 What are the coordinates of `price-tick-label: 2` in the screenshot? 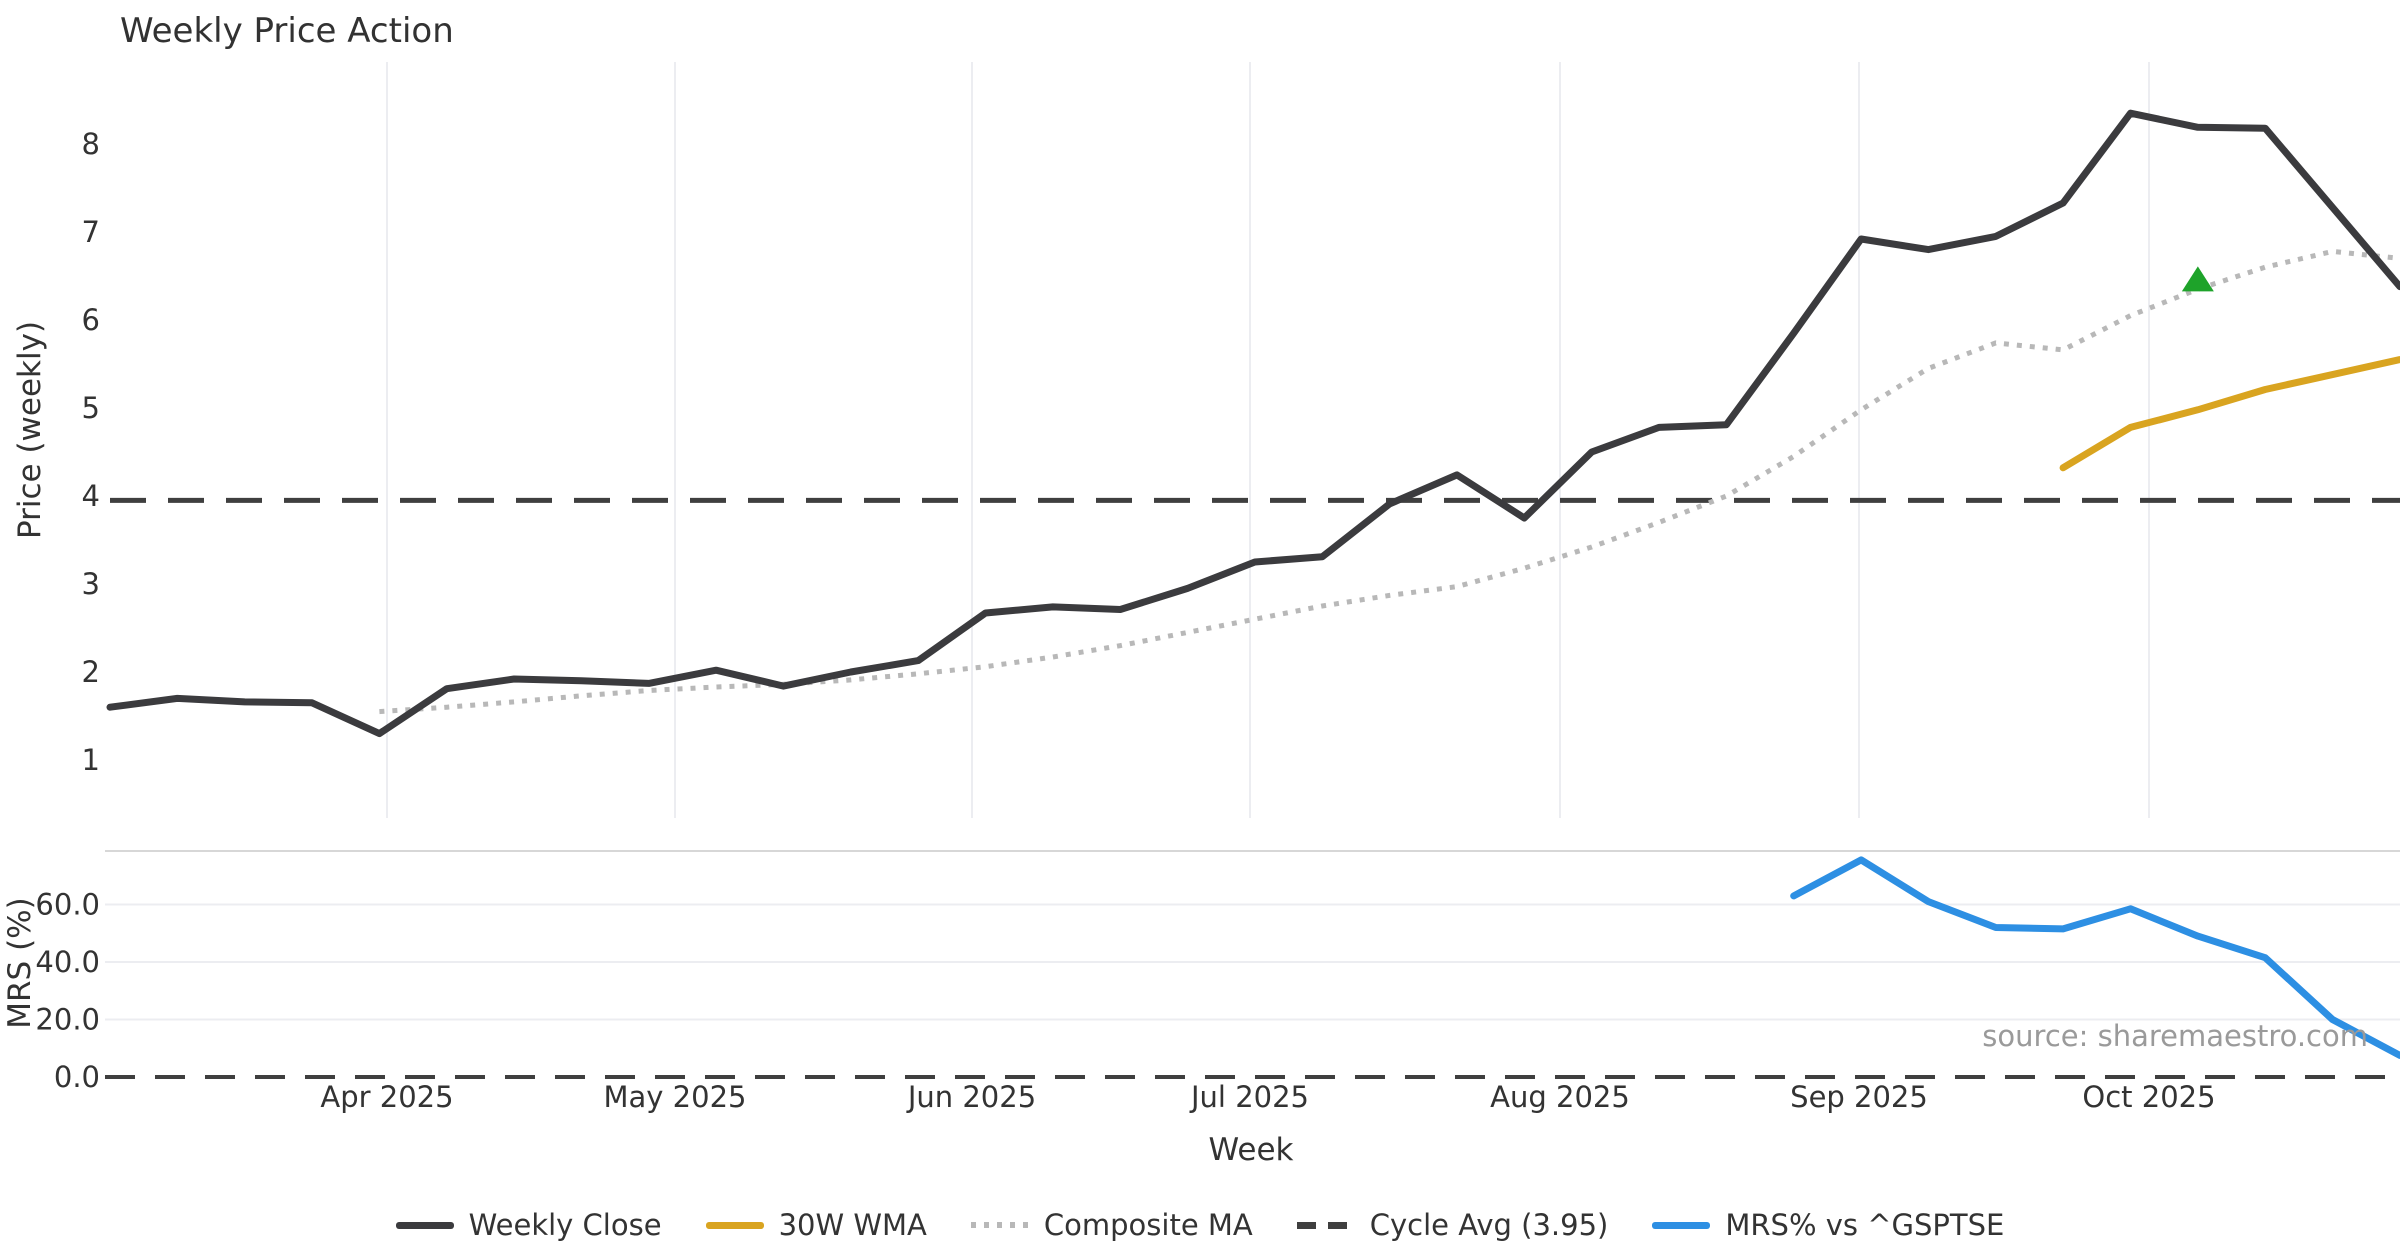 It's located at (91, 672).